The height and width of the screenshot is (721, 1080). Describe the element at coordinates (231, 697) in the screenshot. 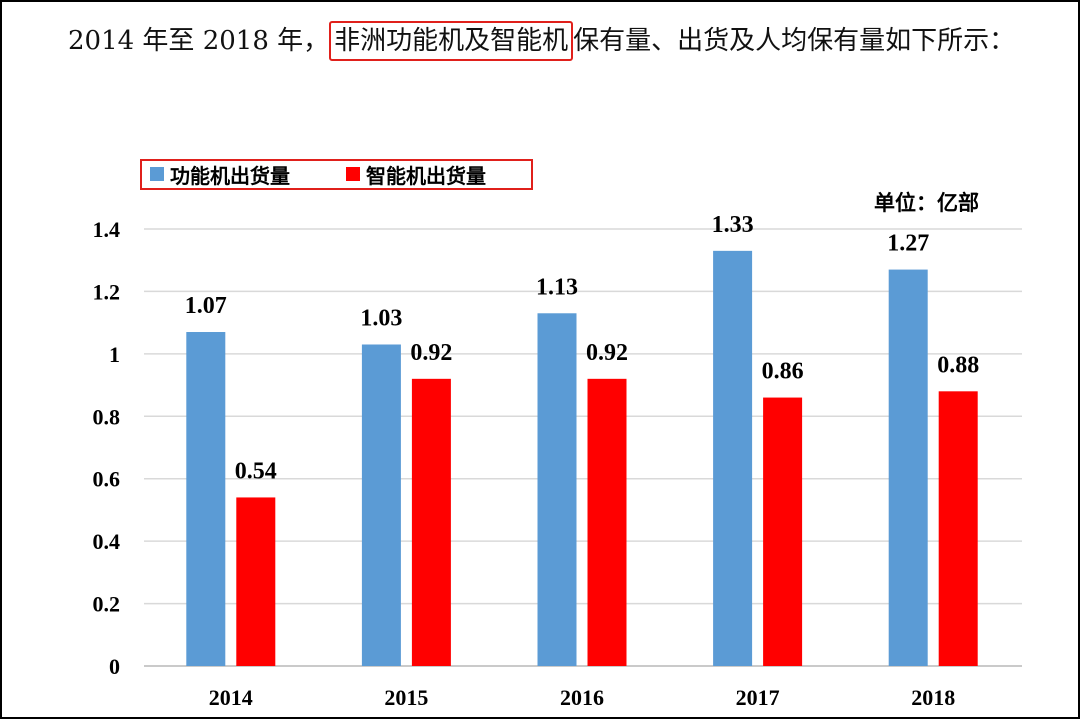

I see `x-tick-label: 2014` at that location.